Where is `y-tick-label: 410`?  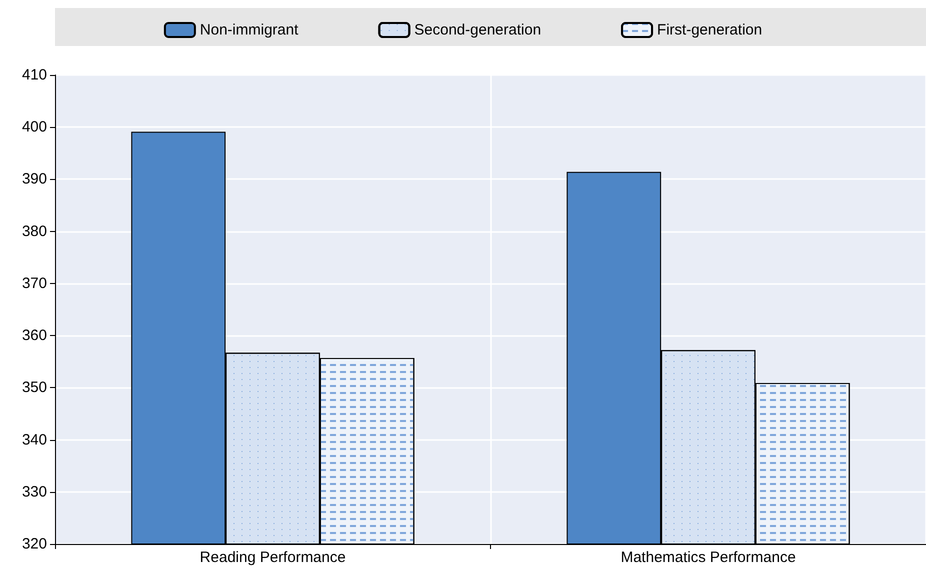 y-tick-label: 410 is located at coordinates (34, 75).